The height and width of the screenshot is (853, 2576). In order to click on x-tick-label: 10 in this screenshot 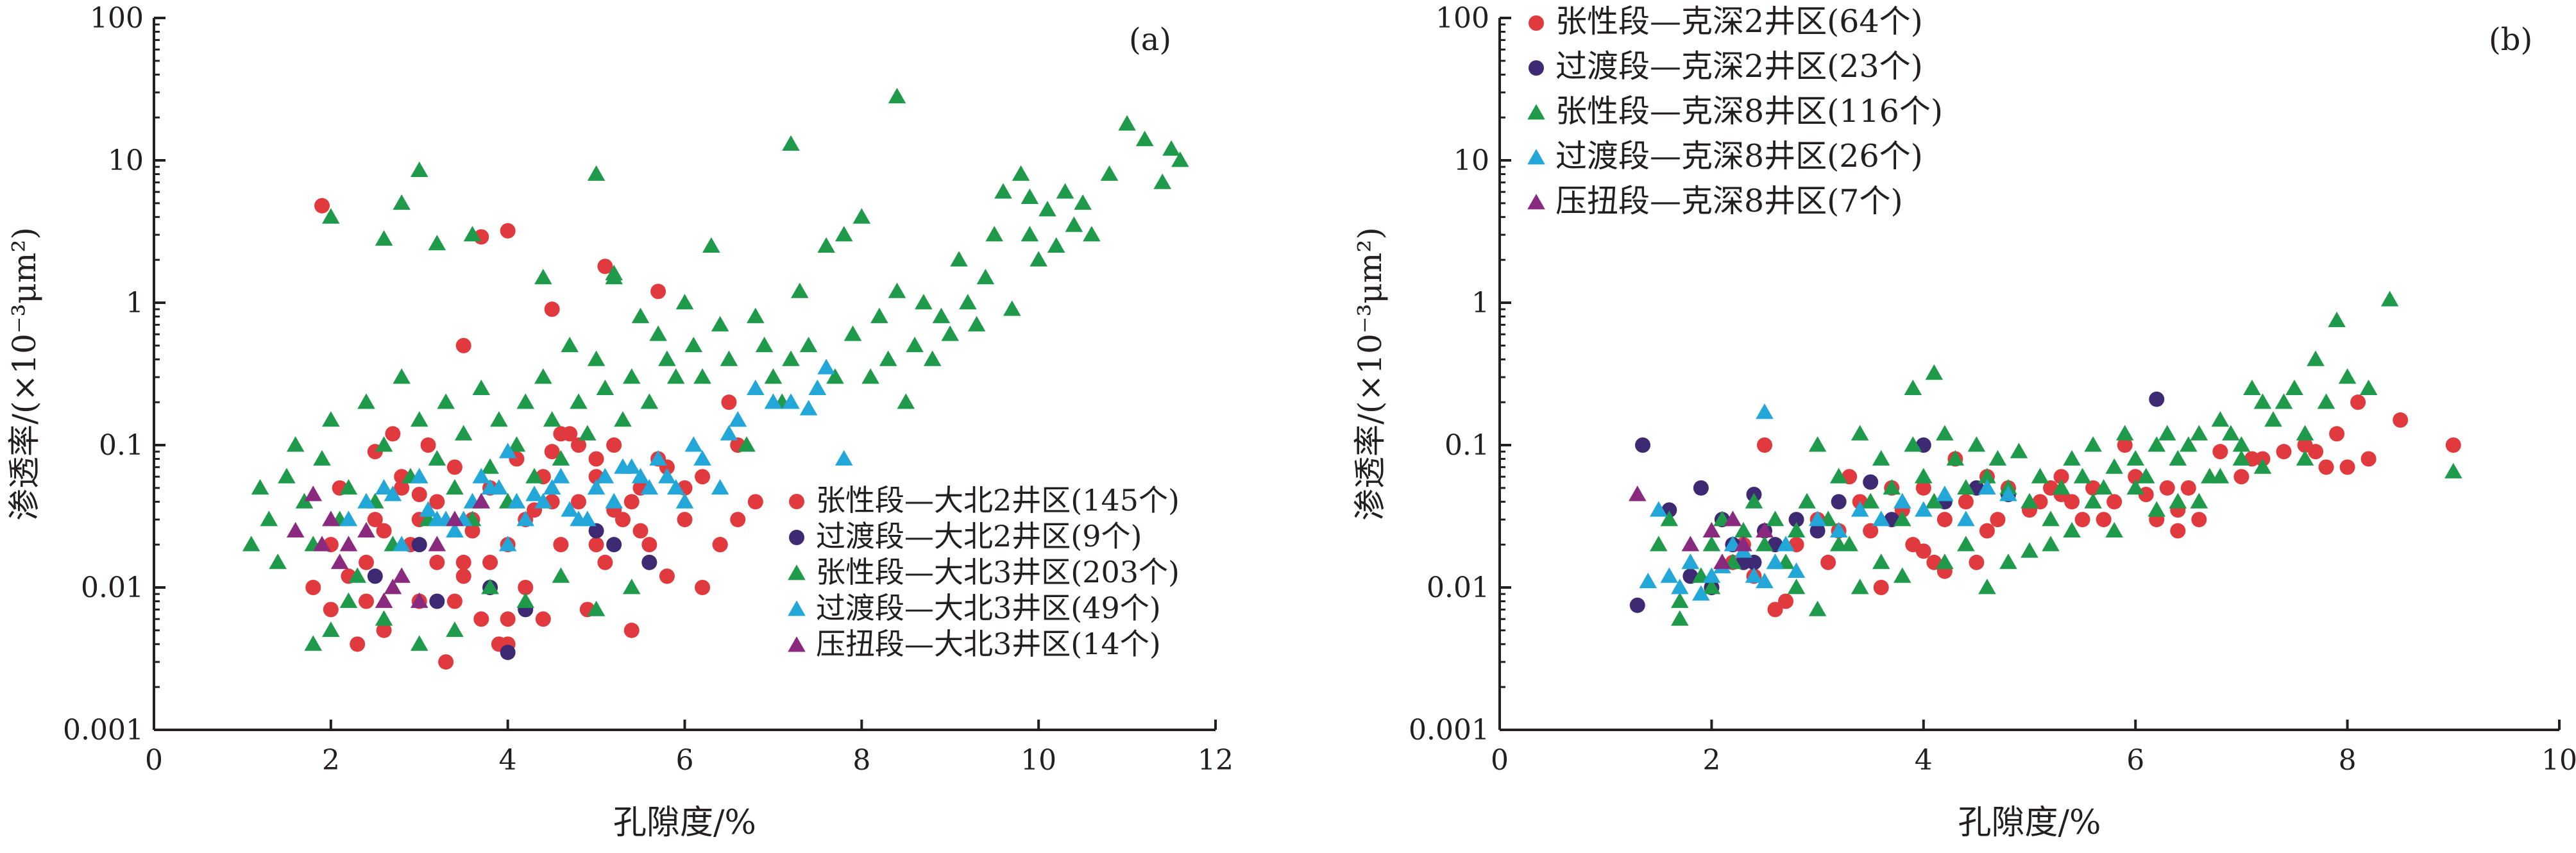, I will do `click(2558, 760)`.